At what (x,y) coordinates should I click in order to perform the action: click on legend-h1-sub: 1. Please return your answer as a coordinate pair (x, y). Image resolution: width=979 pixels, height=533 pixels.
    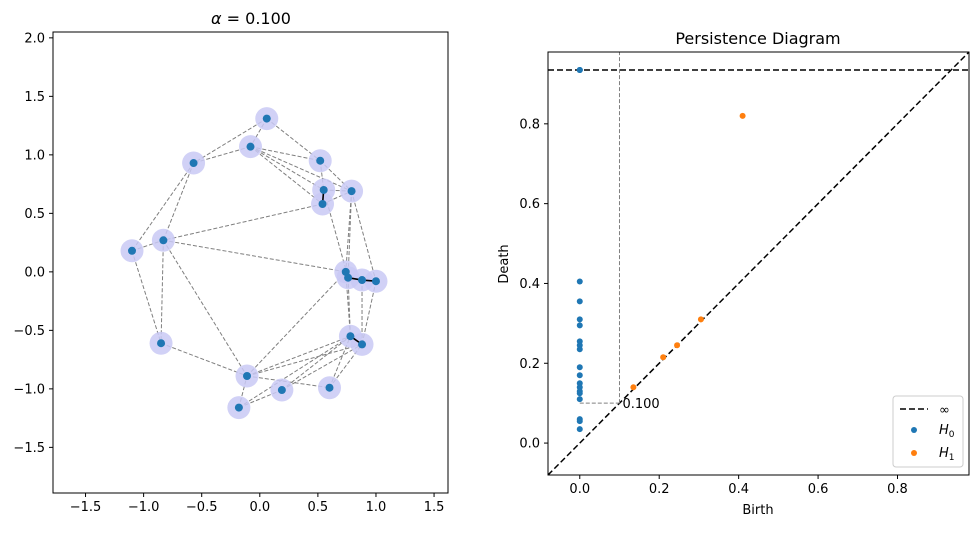
    Looking at the image, I should click on (952, 458).